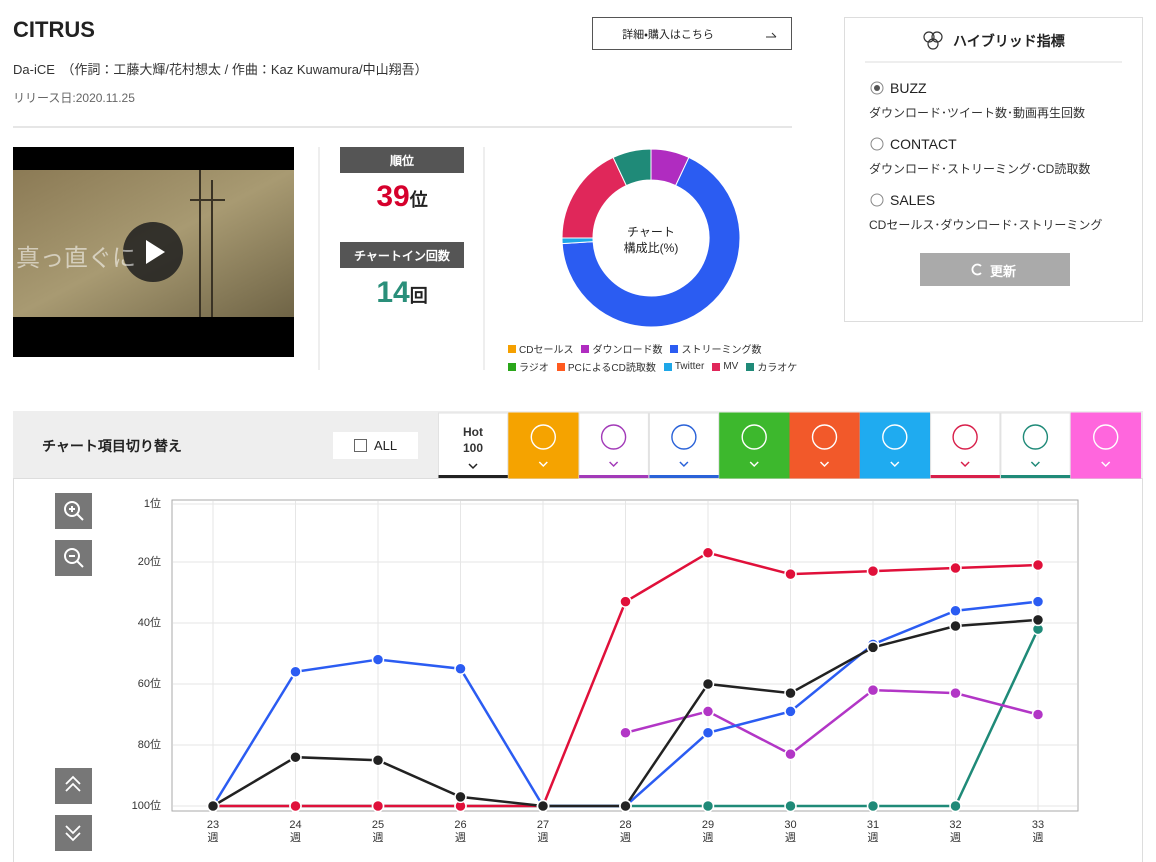 Image resolution: width=1156 pixels, height=862 pixels. I want to click on zoom-out-icon, so click(74, 558).